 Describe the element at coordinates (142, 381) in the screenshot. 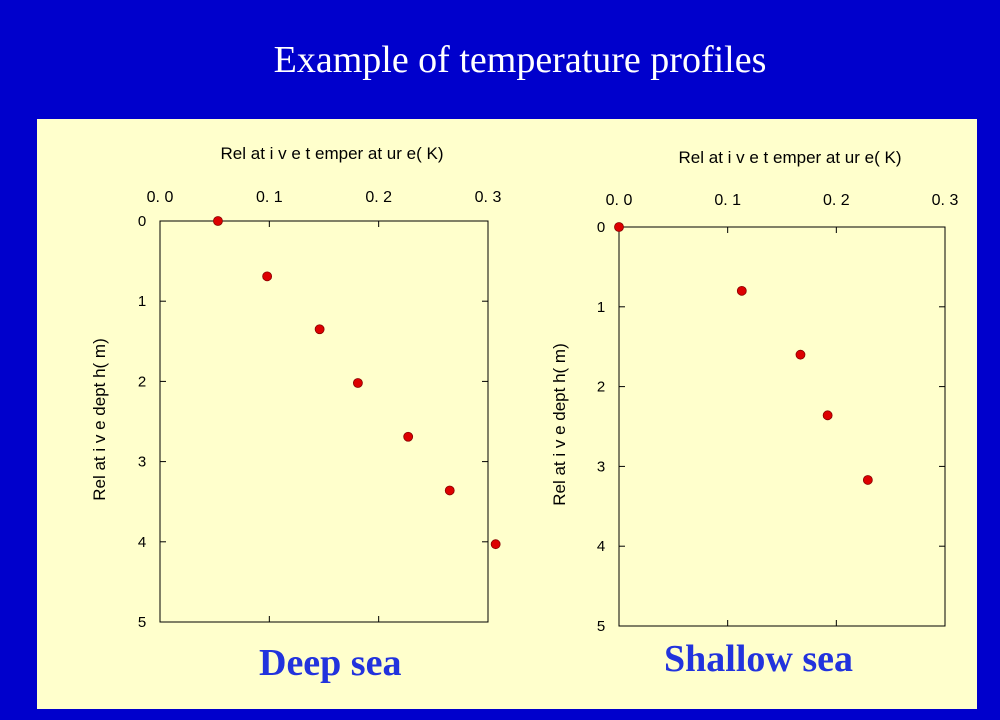

I see `deep-sea-ytick-label: 2` at that location.